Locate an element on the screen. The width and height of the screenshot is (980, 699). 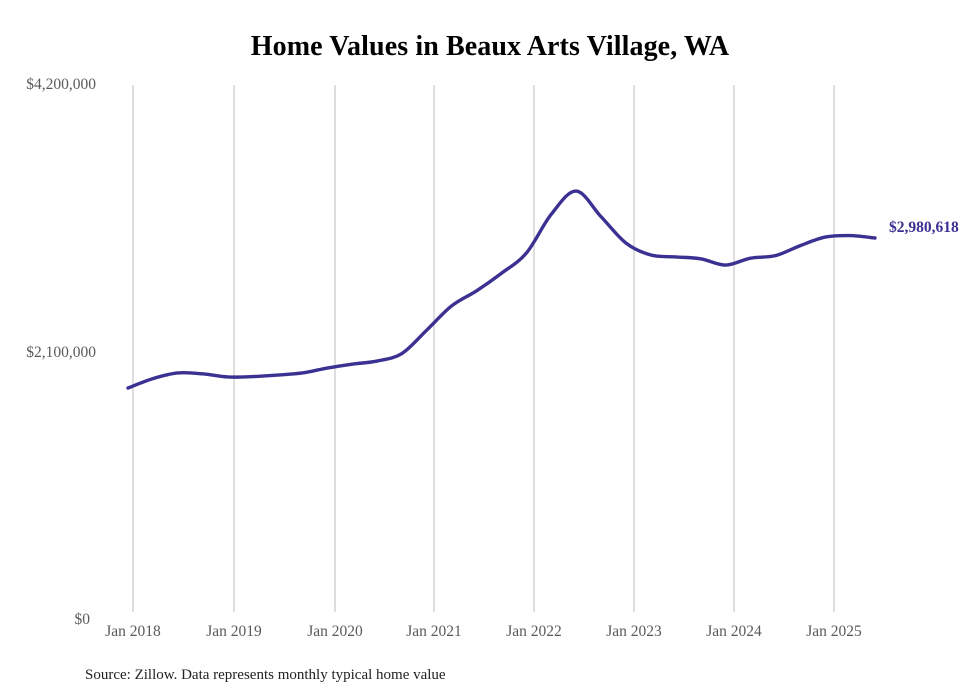
y-axis-tick-zero: $0 is located at coordinates (82, 619).